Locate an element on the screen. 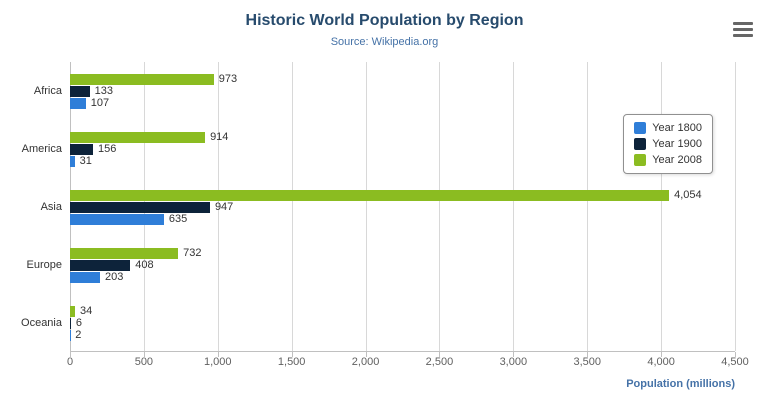 The image size is (769, 416). bar-value-label: 107 is located at coordinates (100, 102).